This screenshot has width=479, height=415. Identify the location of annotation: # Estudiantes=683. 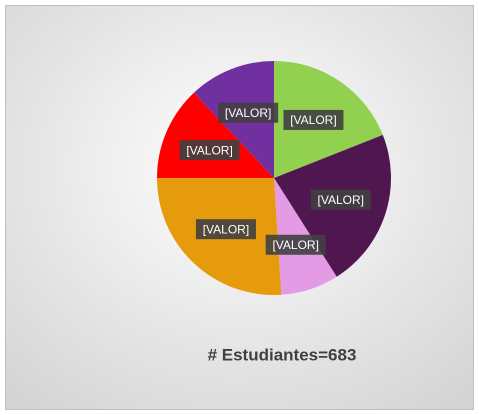
(282, 354).